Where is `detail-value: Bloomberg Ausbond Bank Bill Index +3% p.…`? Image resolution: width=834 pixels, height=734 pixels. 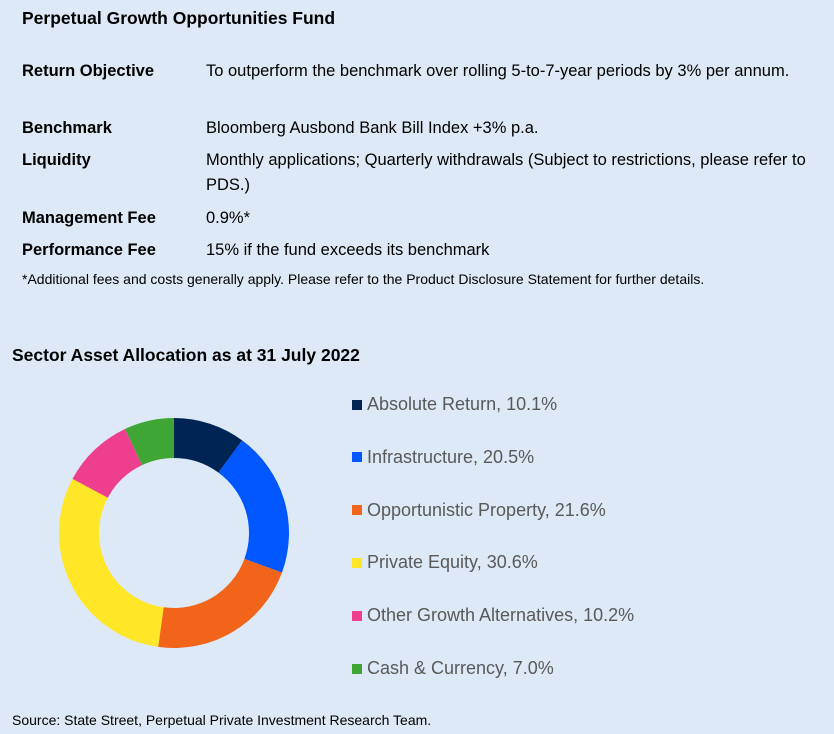 detail-value: Bloomberg Ausbond Bank Bill Index +3% p.… is located at coordinates (372, 128).